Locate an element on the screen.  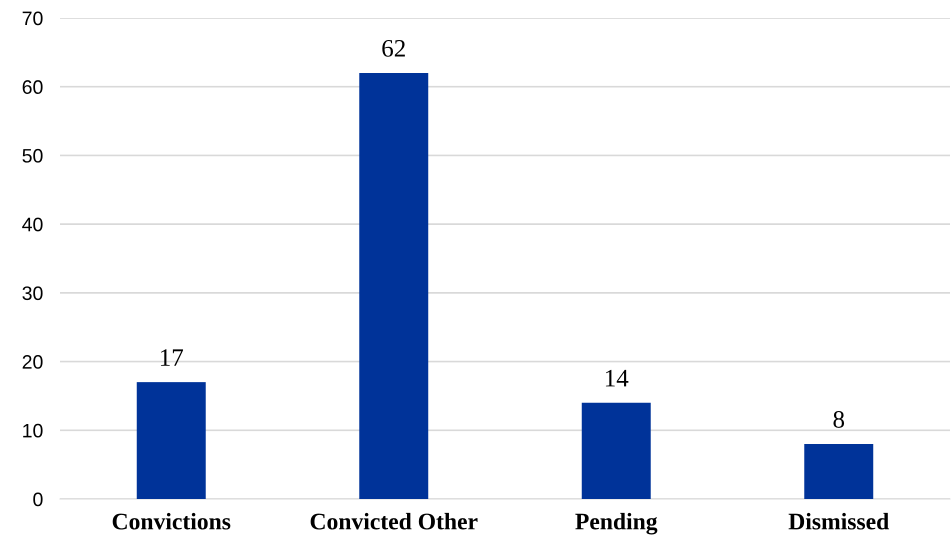
x-tick-label: Convictions is located at coordinates (171, 521).